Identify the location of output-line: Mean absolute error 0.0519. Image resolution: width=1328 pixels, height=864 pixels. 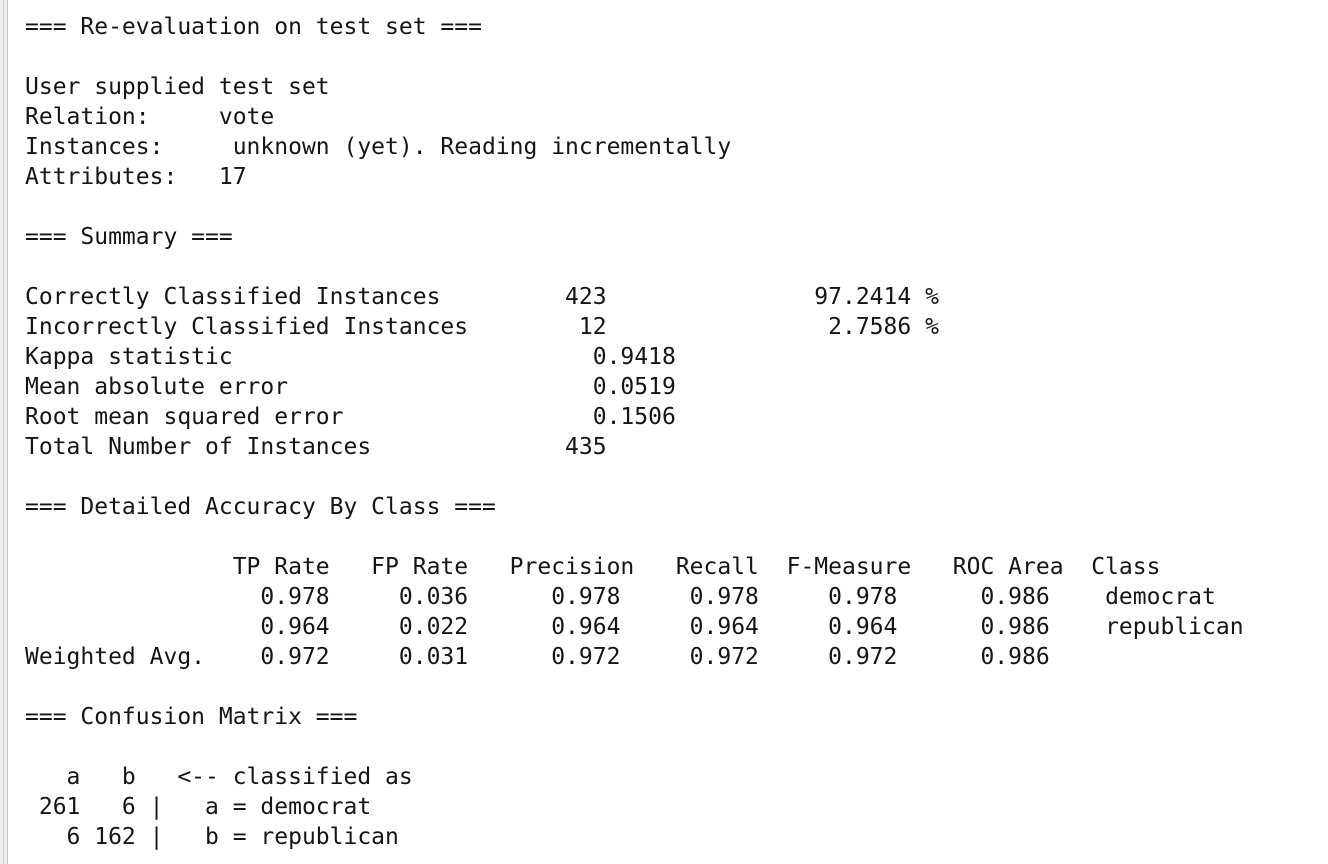
(350, 387).